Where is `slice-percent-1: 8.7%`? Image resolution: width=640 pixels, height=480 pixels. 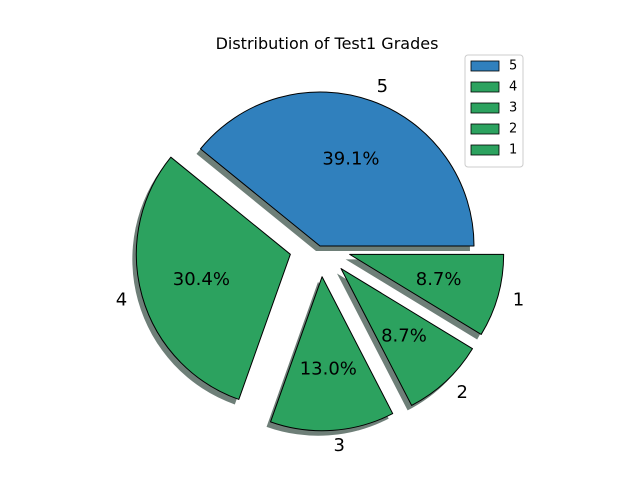 slice-percent-1: 8.7% is located at coordinates (439, 279).